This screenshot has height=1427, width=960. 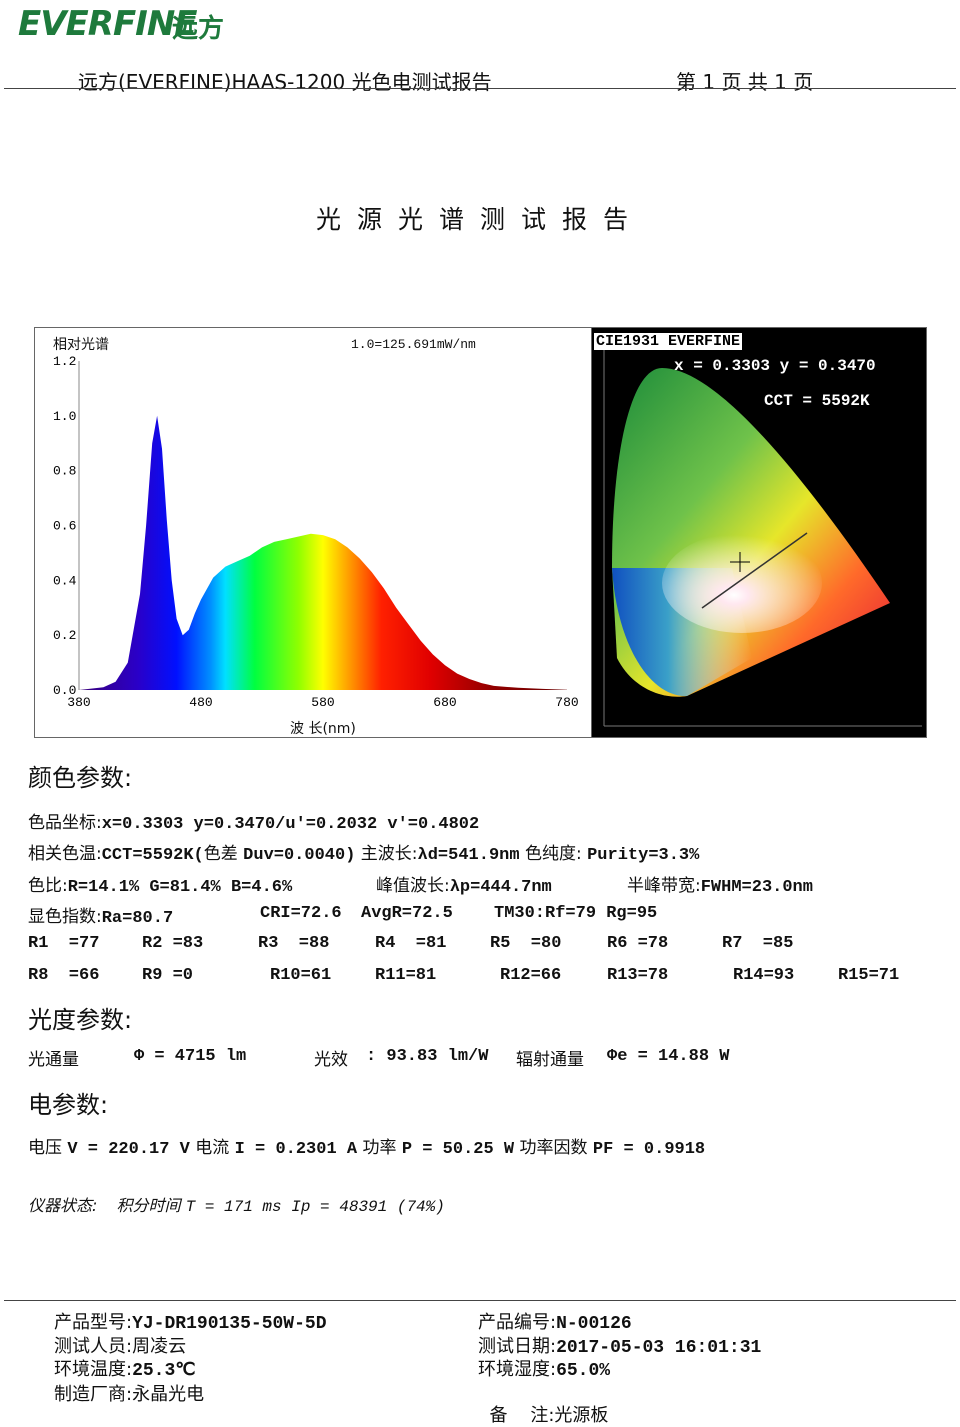 I want to click on ri-value: R1 =77, so click(x=64, y=943).